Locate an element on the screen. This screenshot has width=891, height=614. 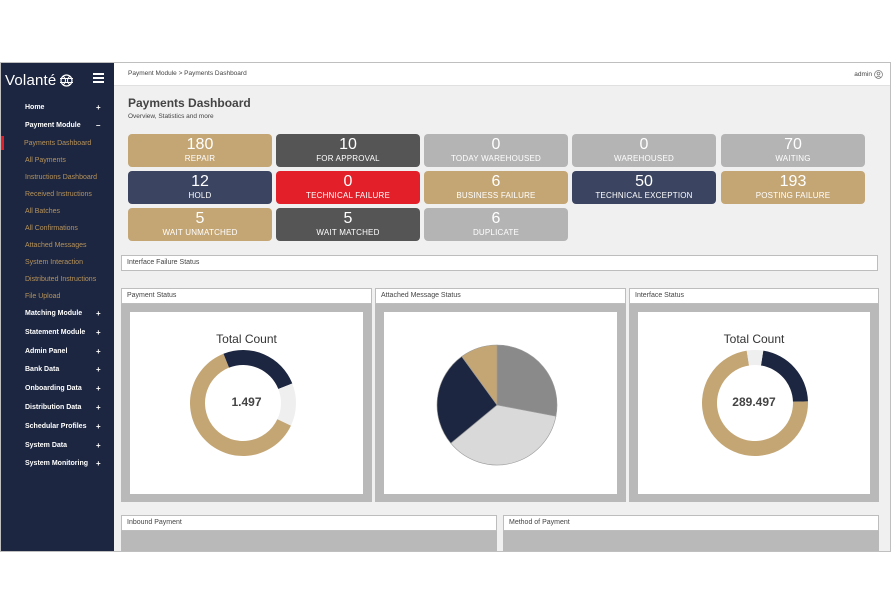
sidebar-item-label: Attached Messages is located at coordinates (56, 245).